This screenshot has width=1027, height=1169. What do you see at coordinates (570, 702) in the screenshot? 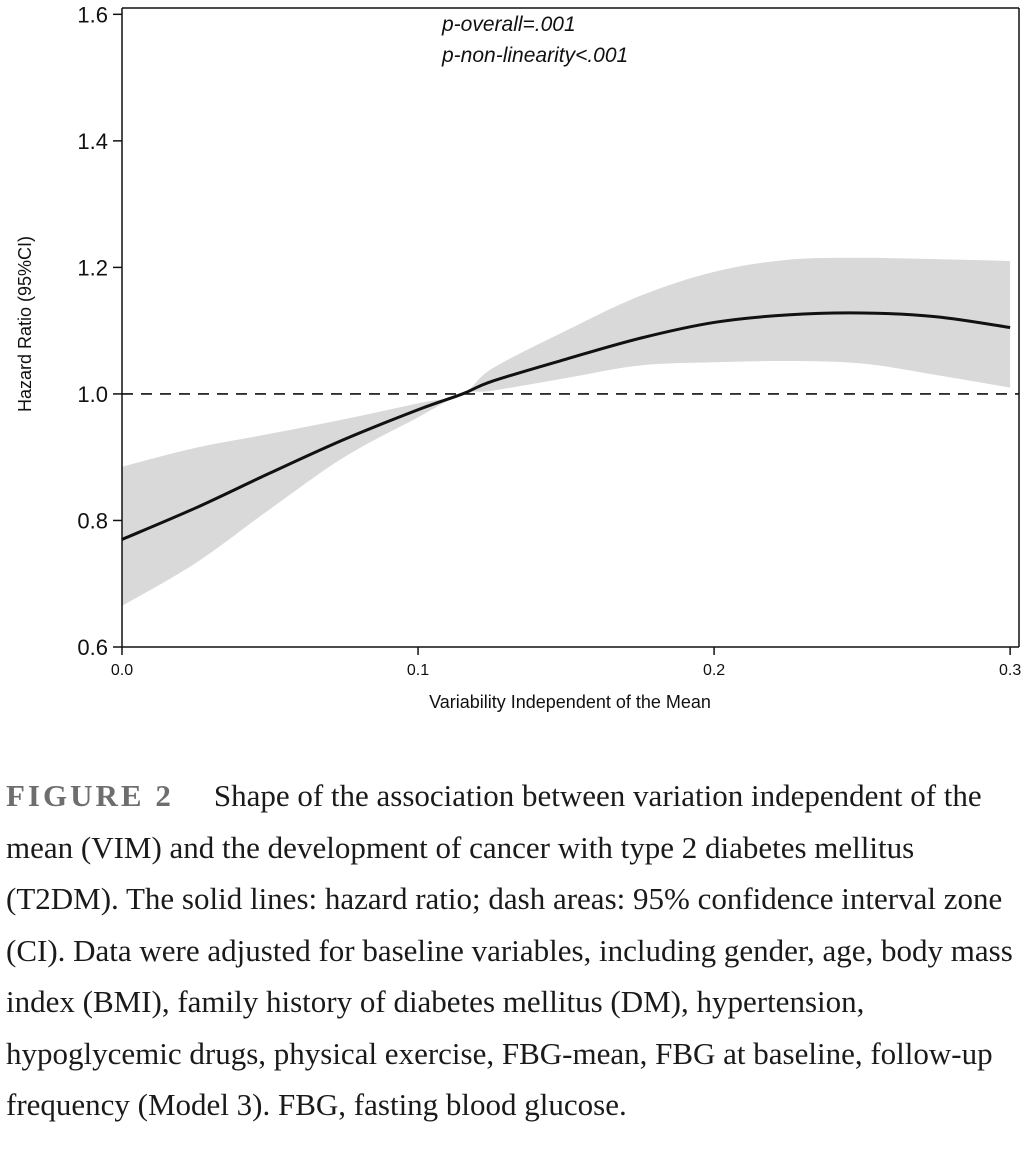
I see `x-axis-title: Variability Independent of the Mean` at bounding box center [570, 702].